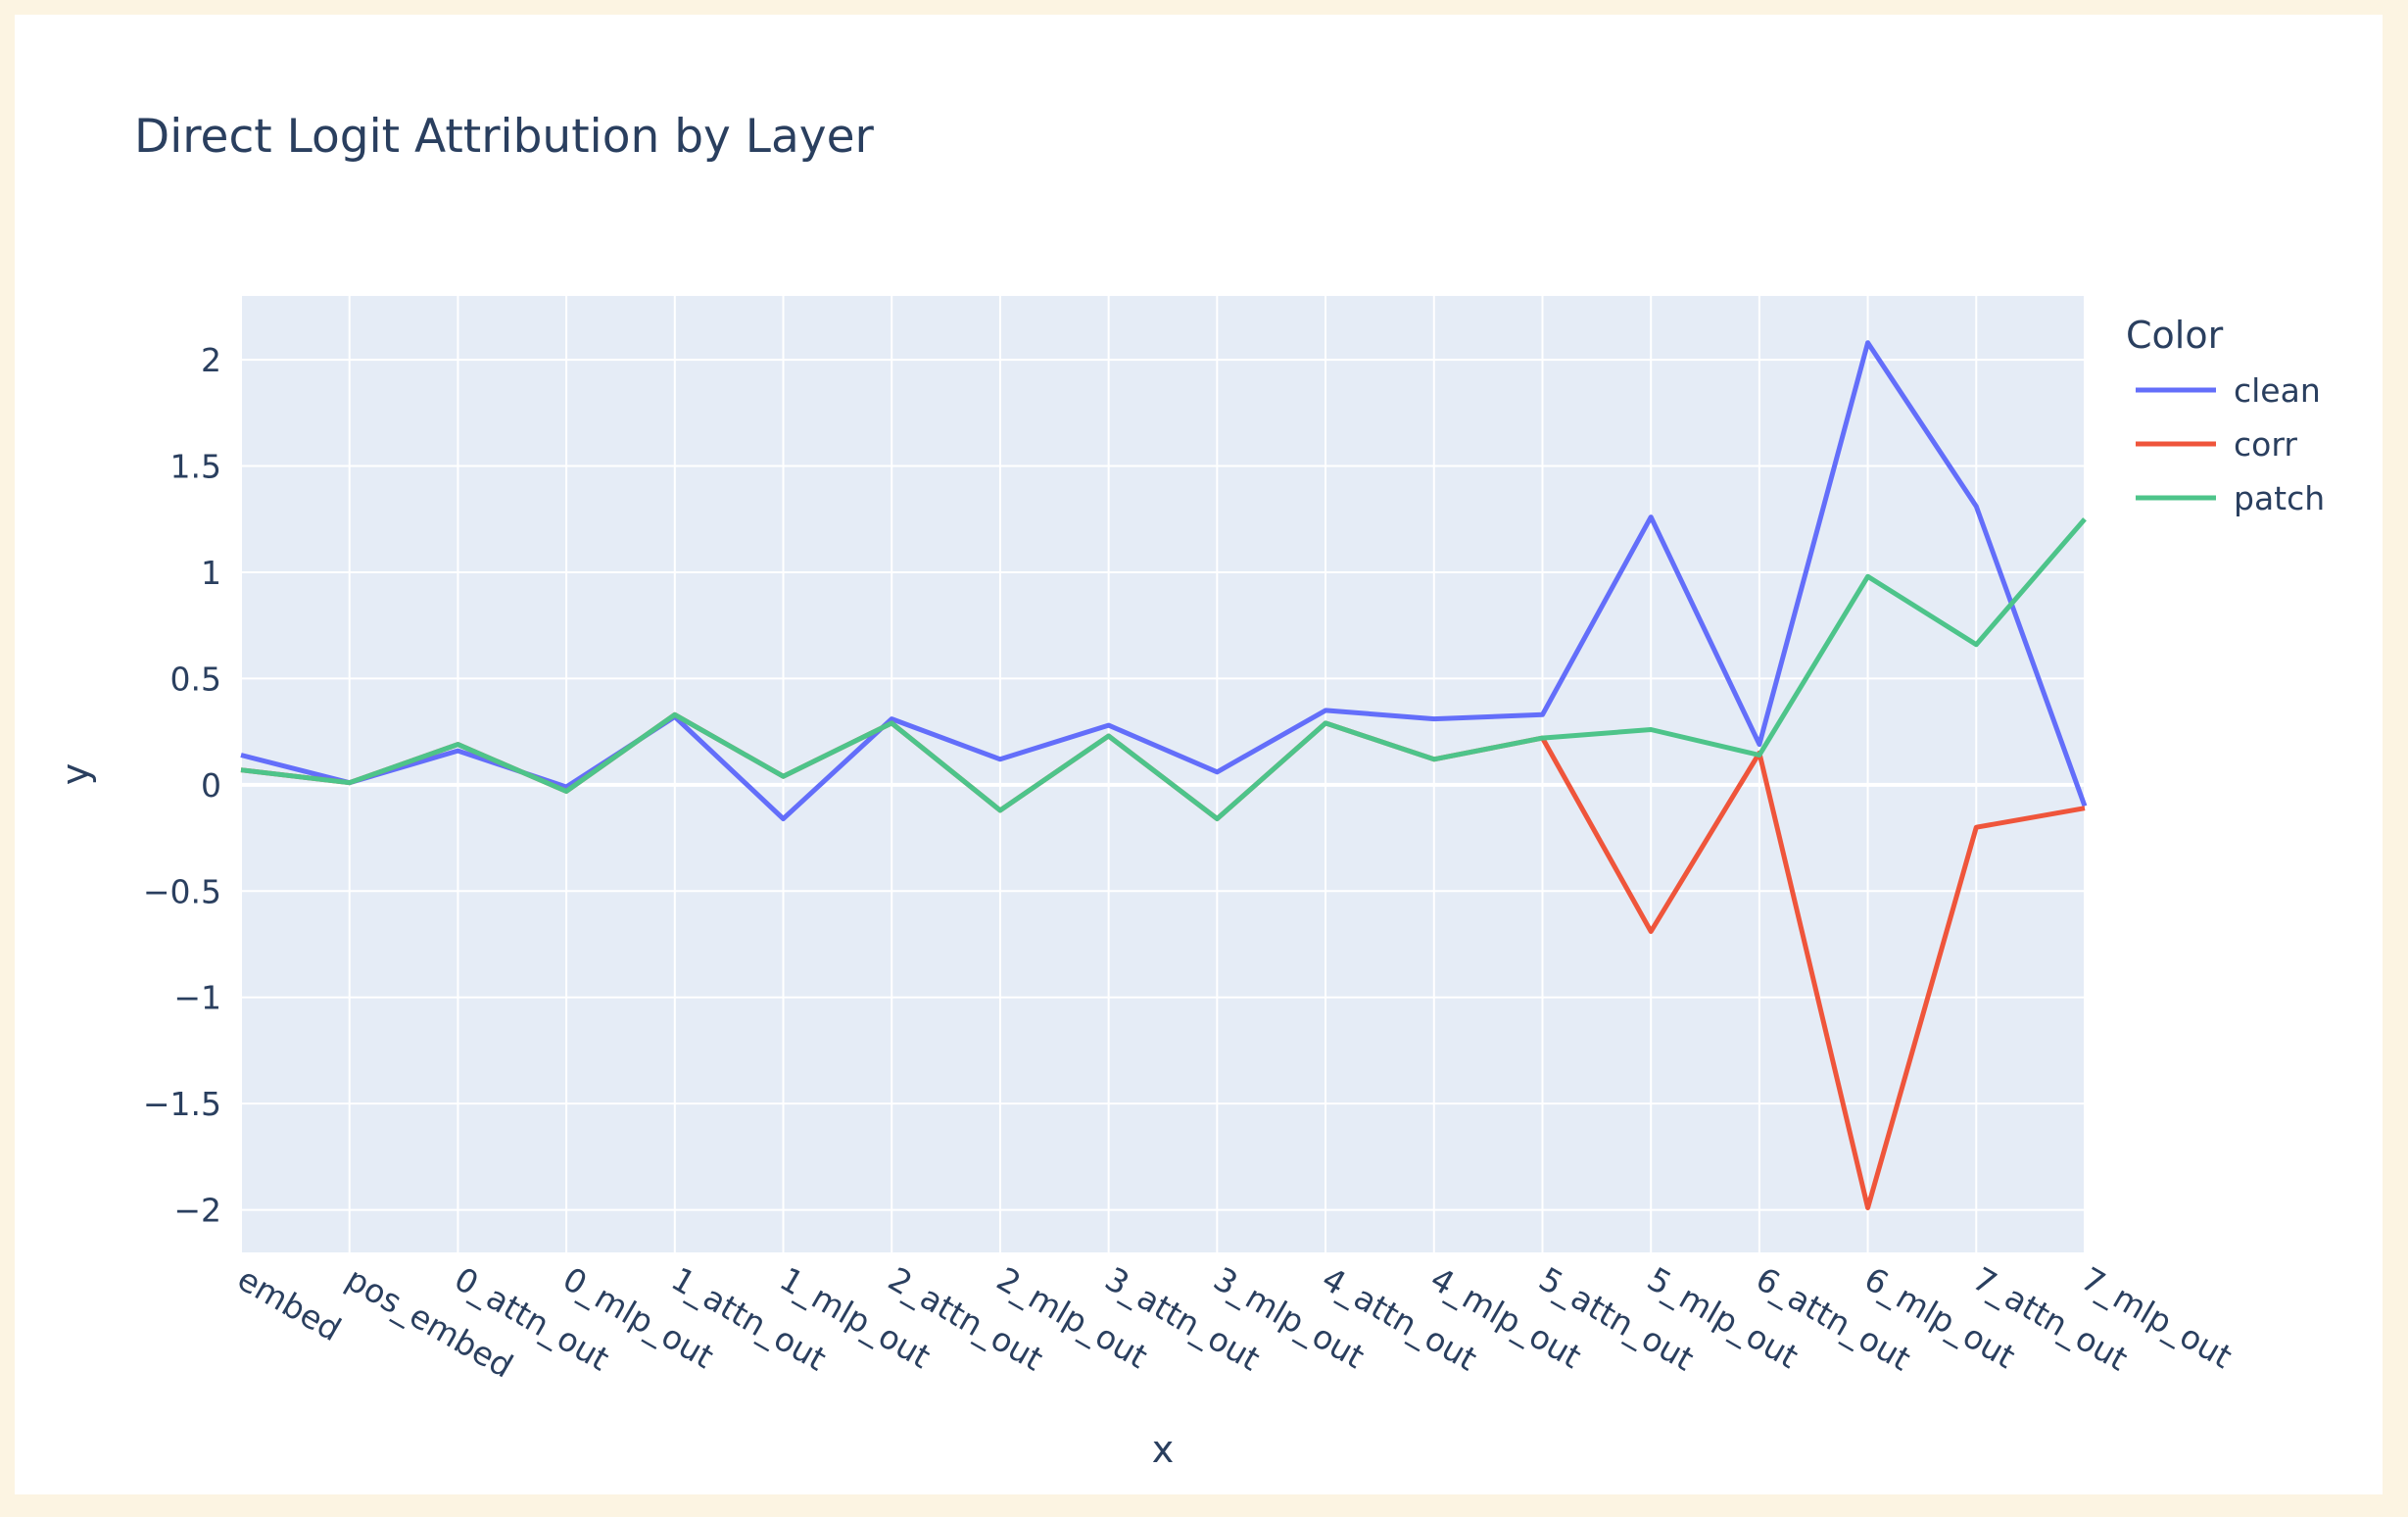 The image size is (2408, 1517). Describe the element at coordinates (504, 137) in the screenshot. I see `chart-title: Direct Logit Attribution by Layer` at that location.